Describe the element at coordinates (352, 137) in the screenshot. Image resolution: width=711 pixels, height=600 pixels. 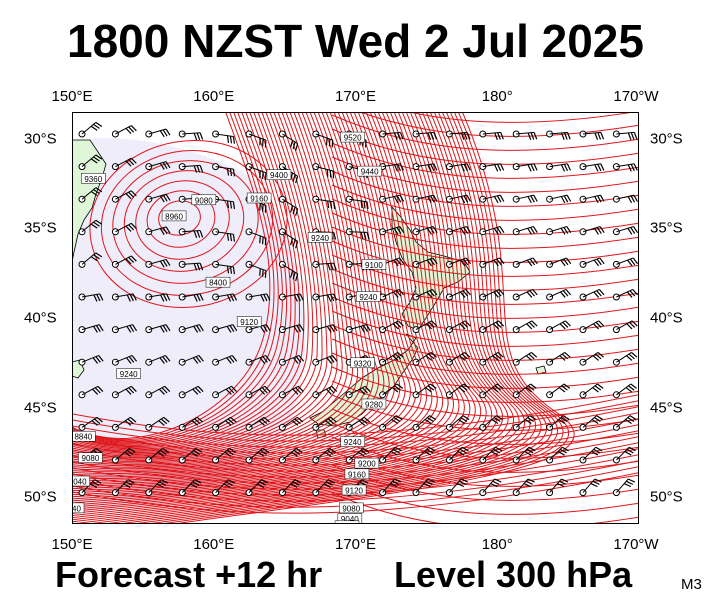
I see `contour-label: 9520` at that location.